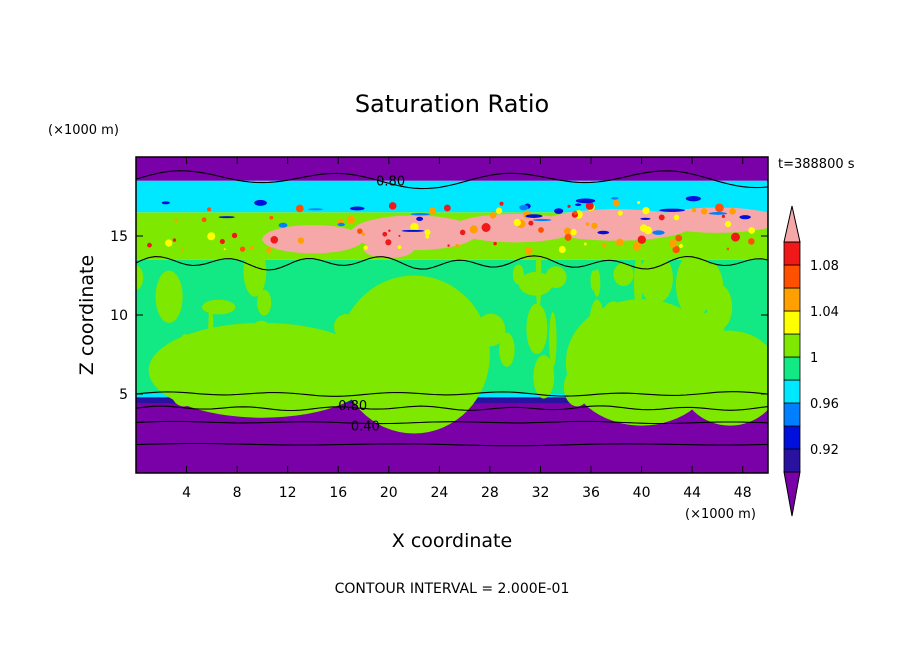 The height and width of the screenshot is (654, 904). What do you see at coordinates (237, 493) in the screenshot?
I see `x-tick-label: 8` at bounding box center [237, 493].